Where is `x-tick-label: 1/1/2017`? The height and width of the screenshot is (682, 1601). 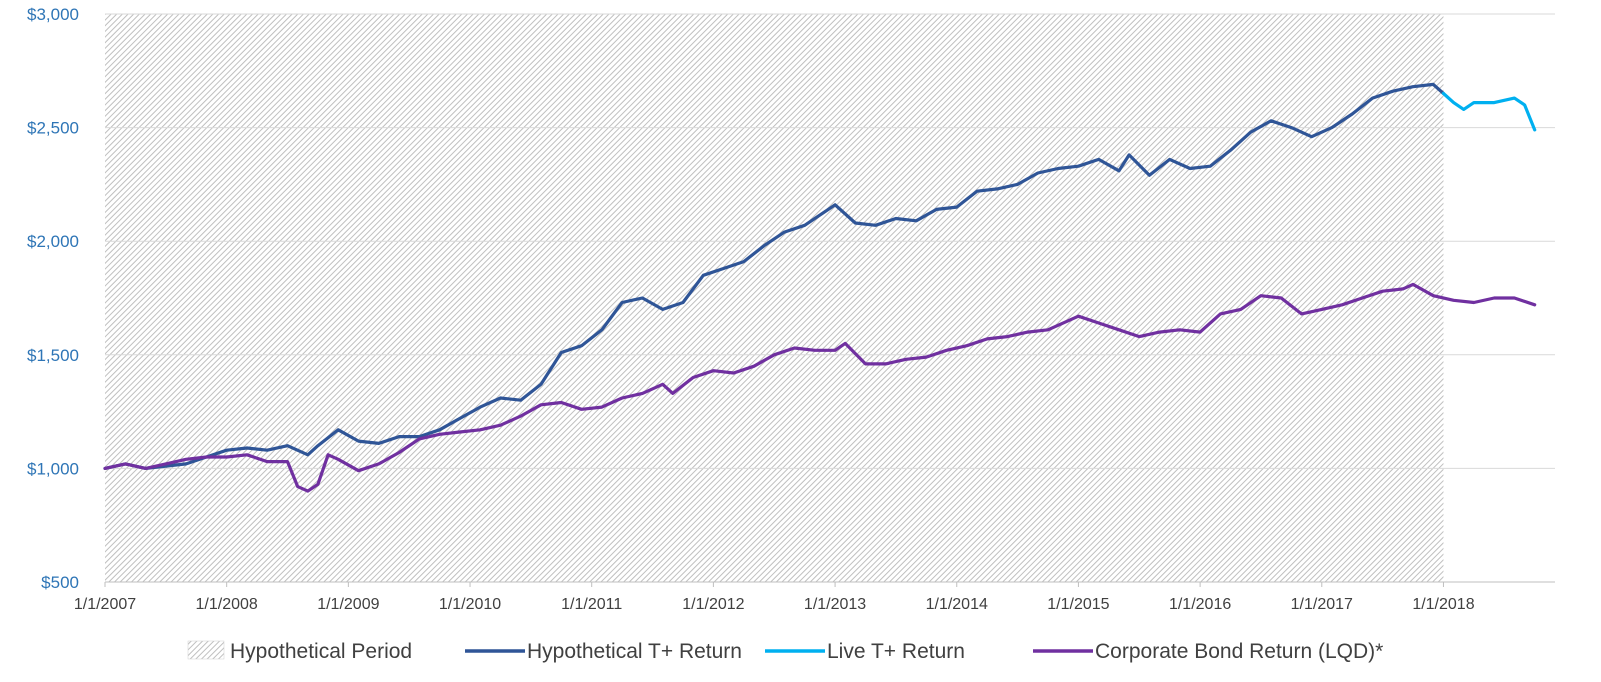 x-tick-label: 1/1/2017 is located at coordinates (1322, 604).